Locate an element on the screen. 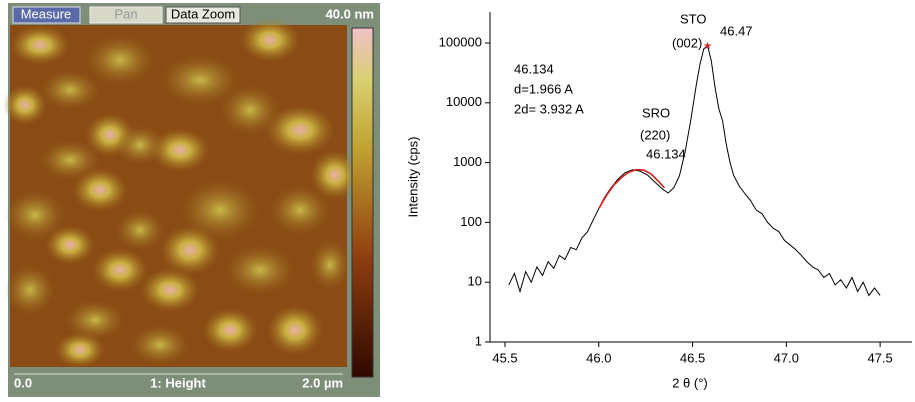 Image resolution: width=915 pixels, height=402 pixels. footer-left: 0.0 is located at coordinates (23, 382).